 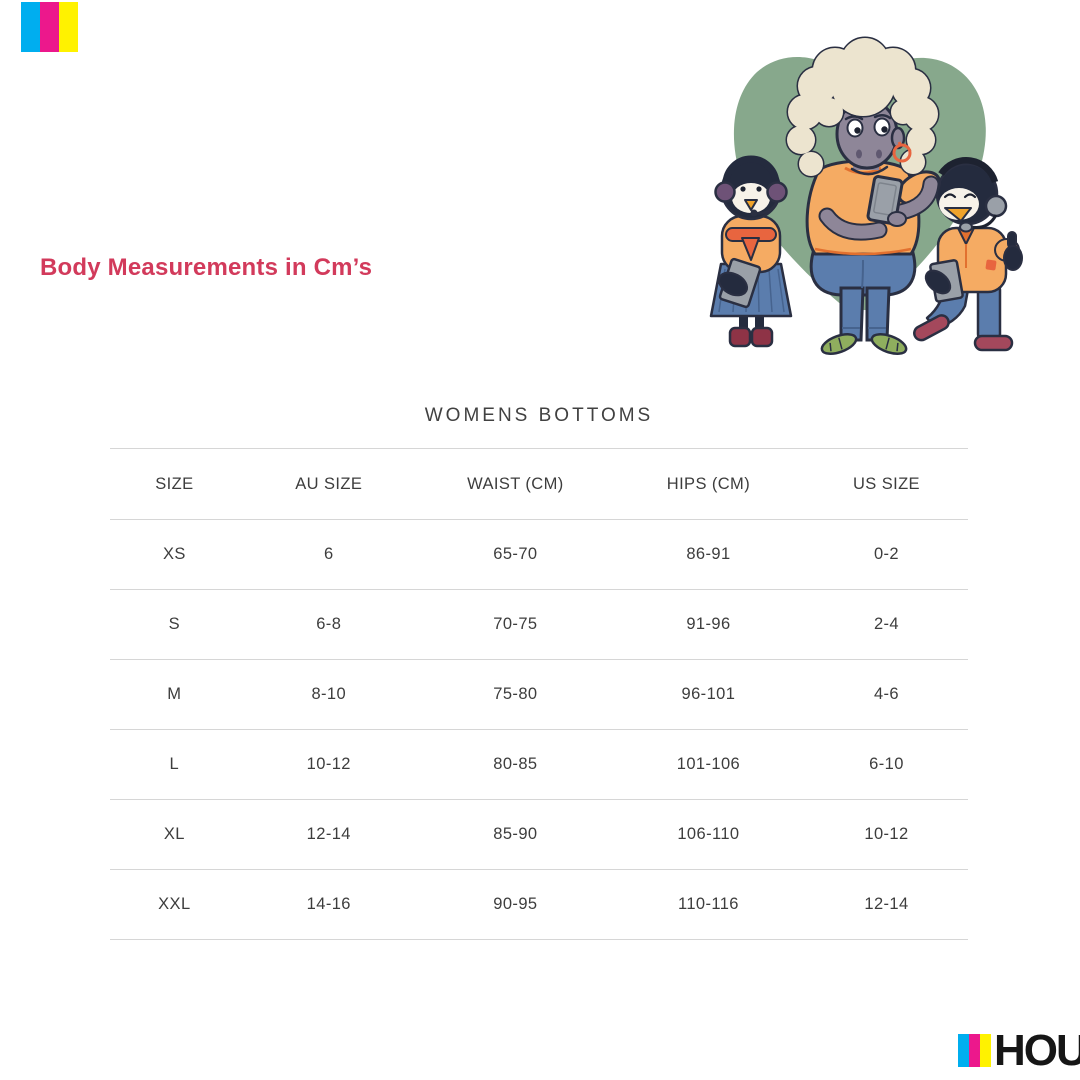 I want to click on column-header-waist: WAIST (CM), so click(x=515, y=483).